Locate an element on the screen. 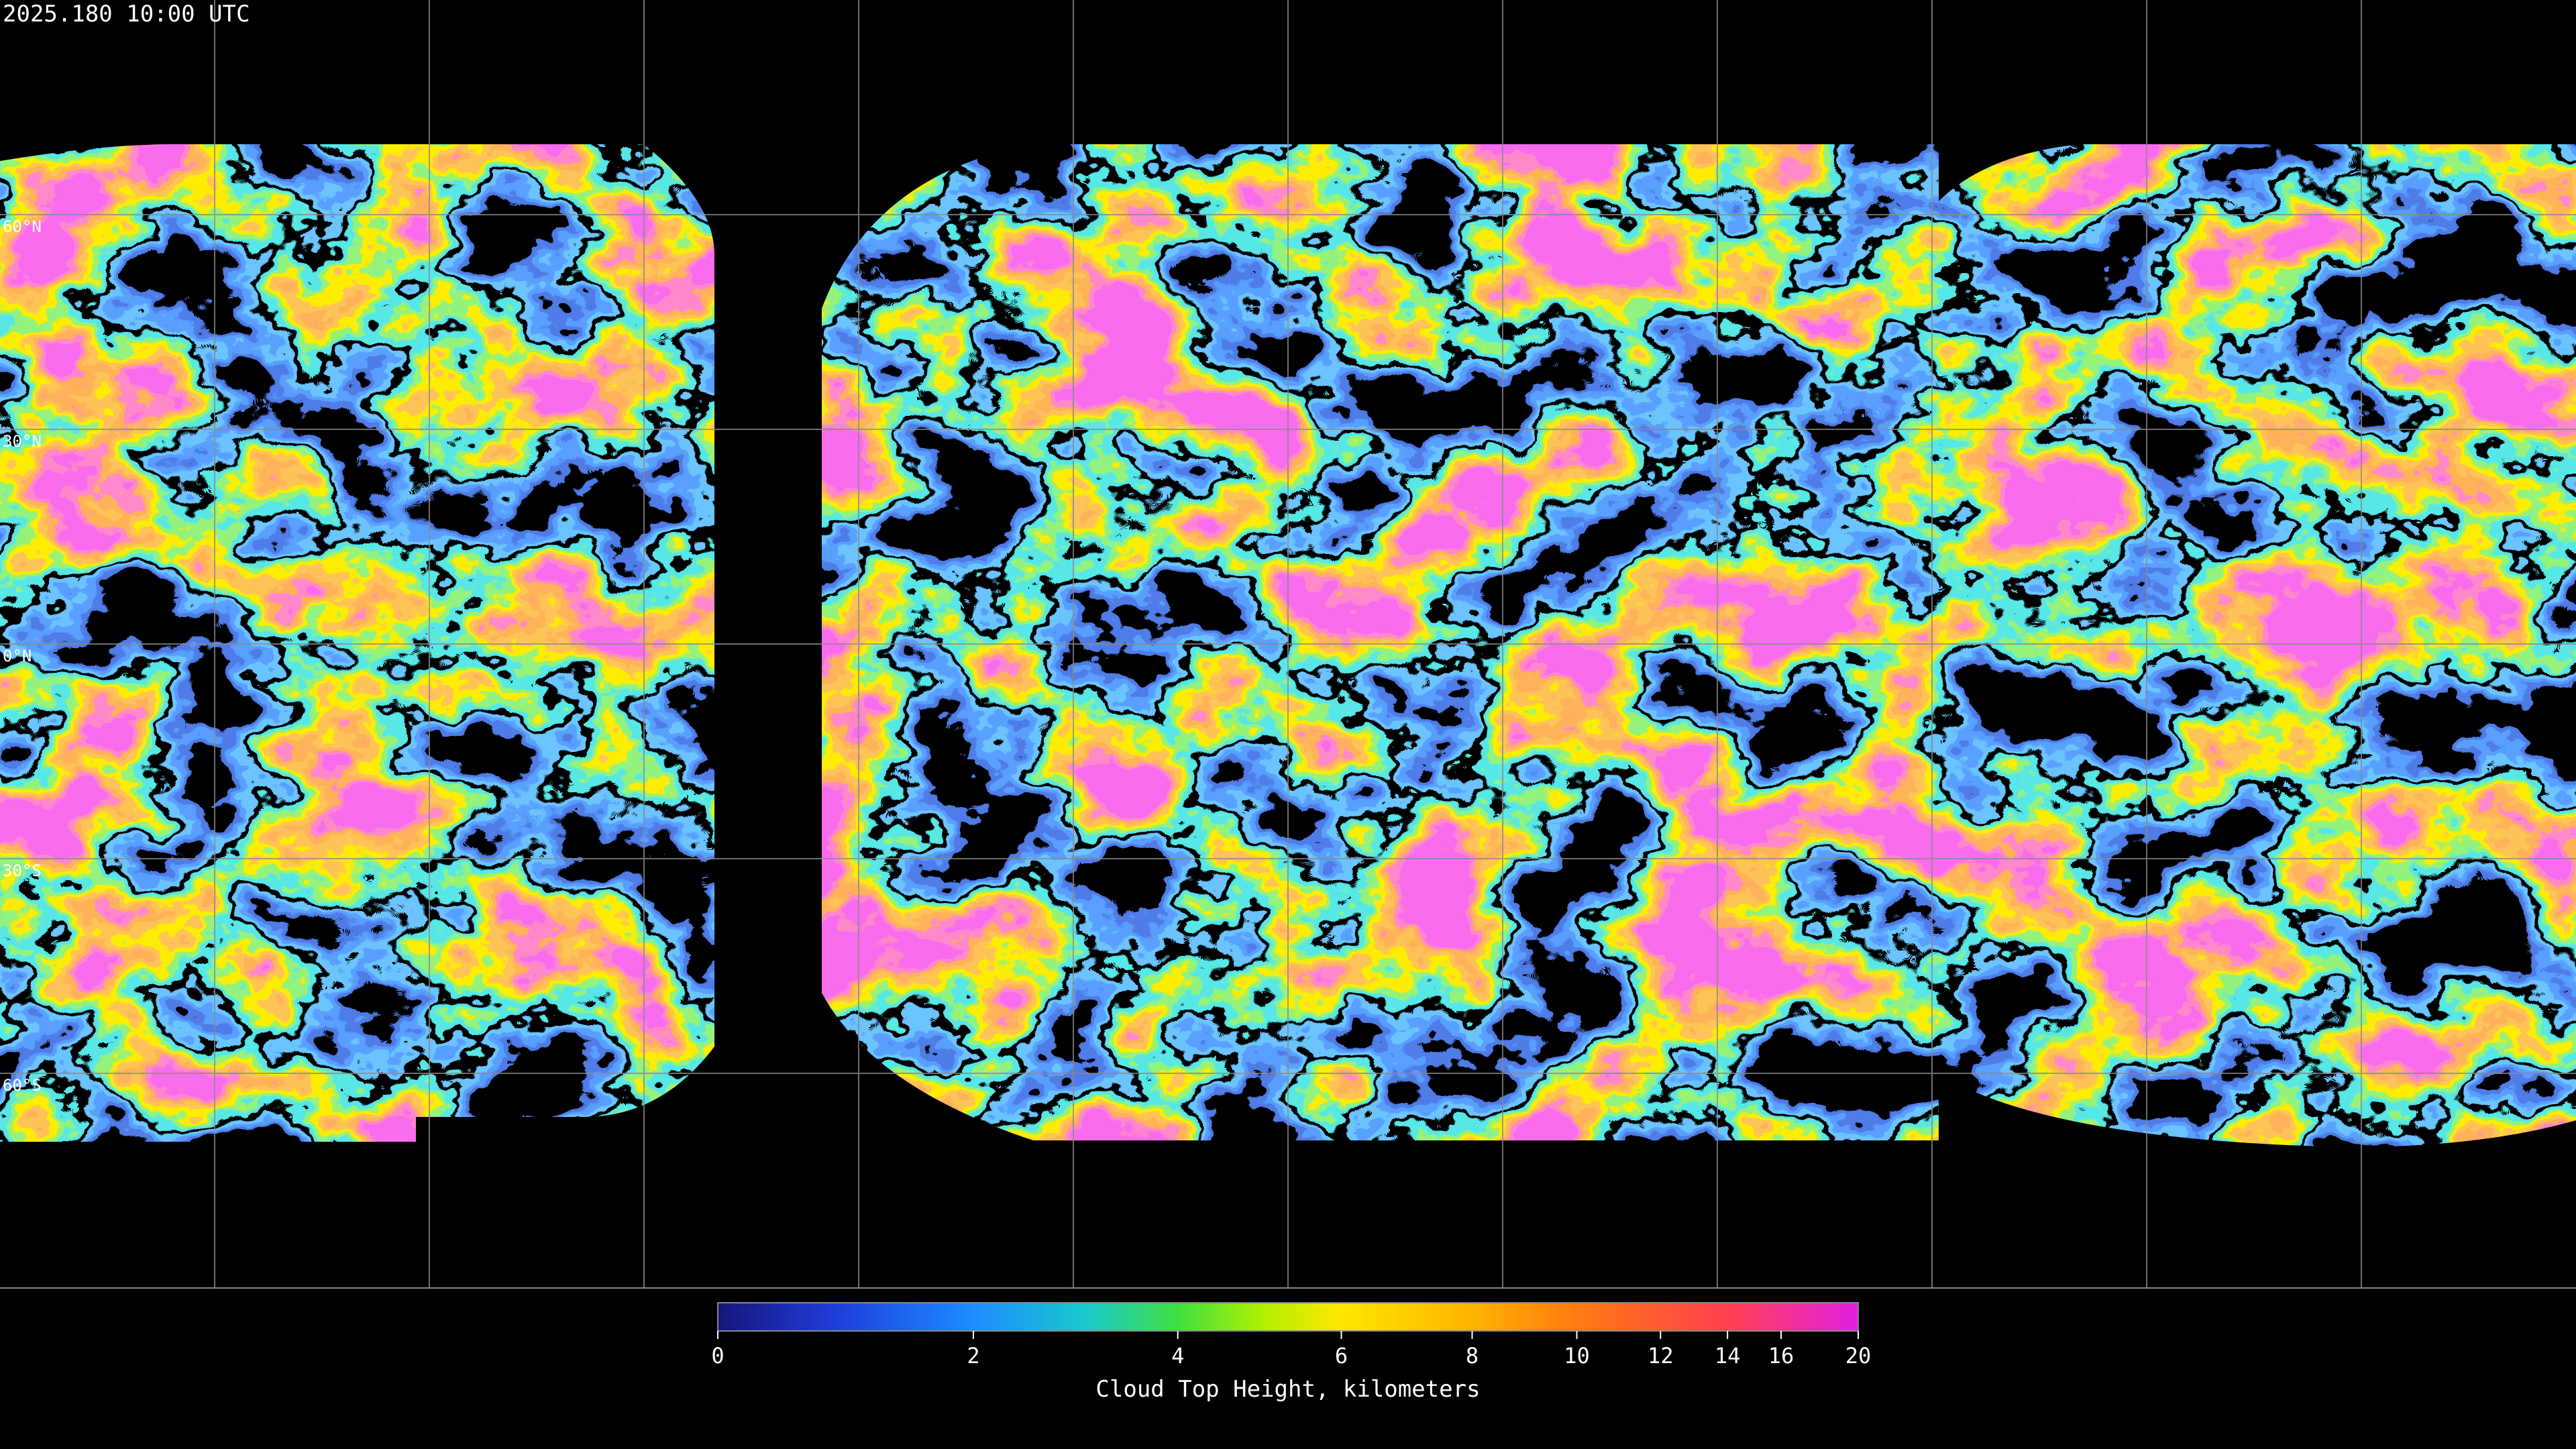 The image size is (2576, 1449). colorbar-tick-label: 0 is located at coordinates (717, 1355).